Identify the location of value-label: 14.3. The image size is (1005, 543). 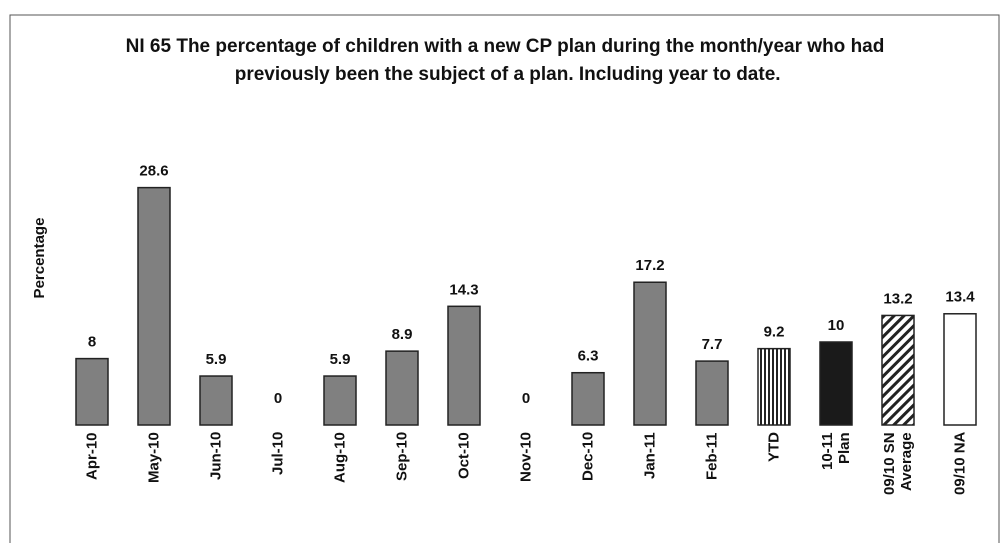
(463, 289).